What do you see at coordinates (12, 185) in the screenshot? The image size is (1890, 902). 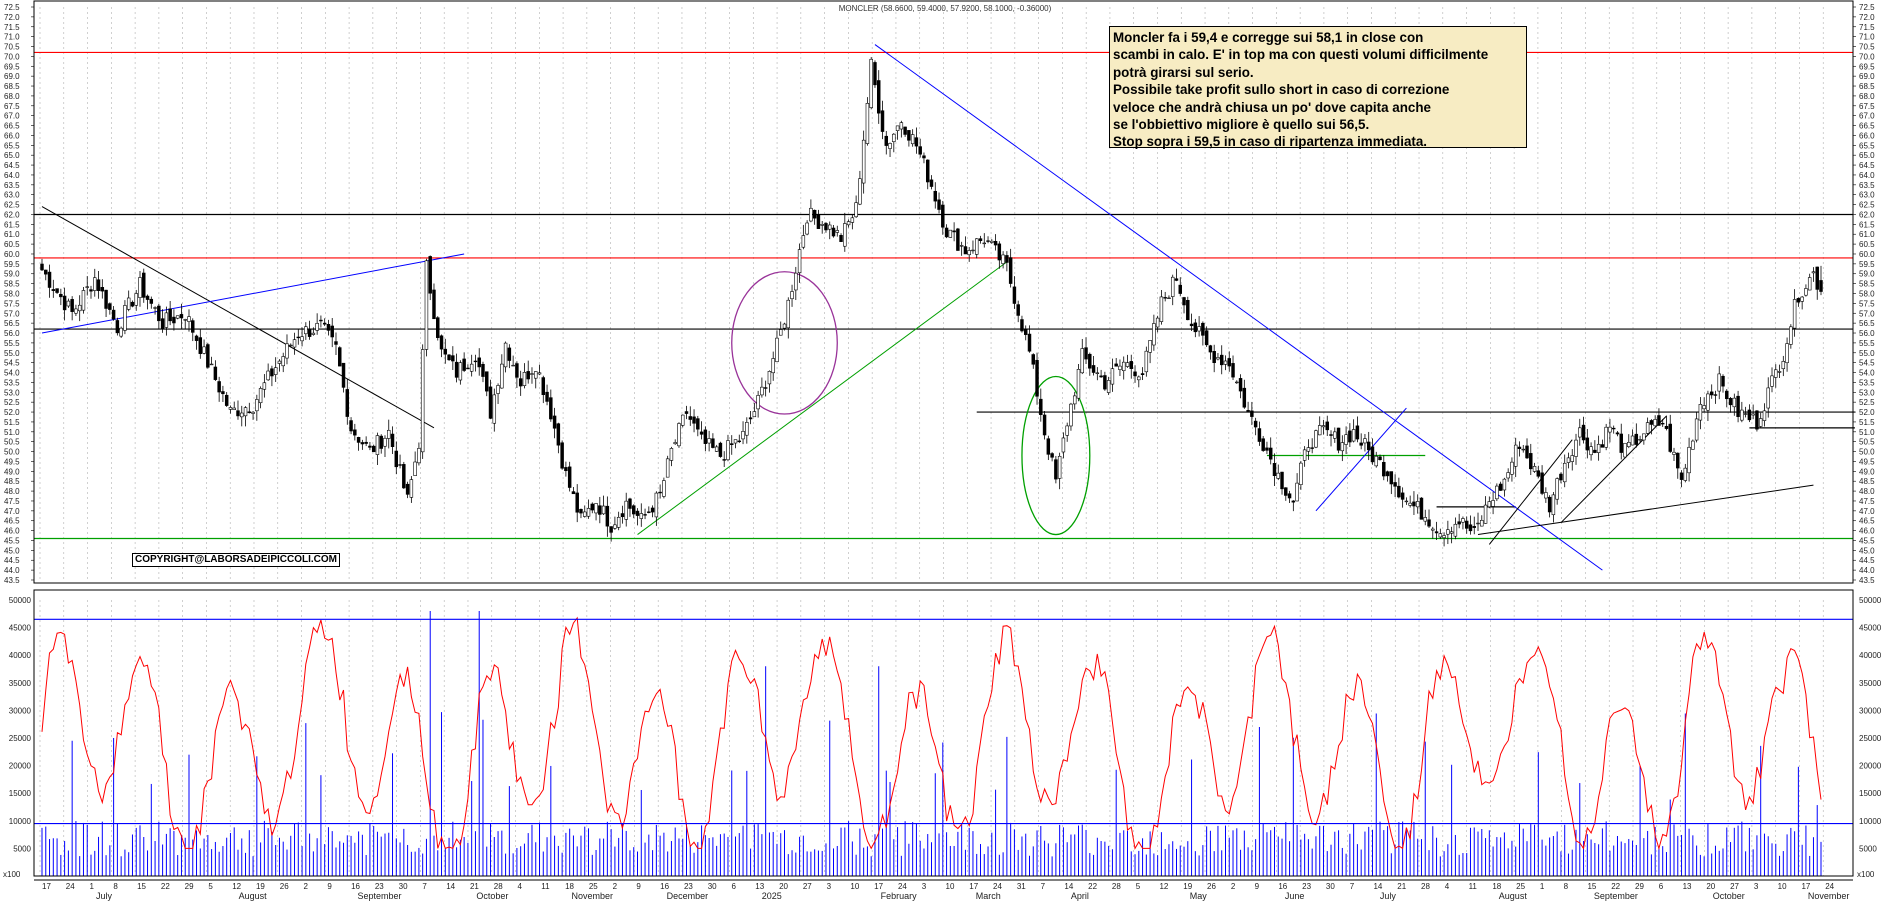 I see `price-tick-label: 63.5` at bounding box center [12, 185].